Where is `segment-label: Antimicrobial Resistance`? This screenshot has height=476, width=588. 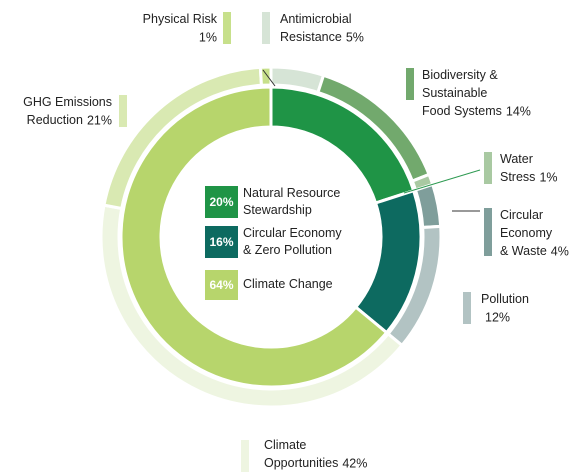
segment-label: Antimicrobial Resistance is located at coordinates (316, 28).